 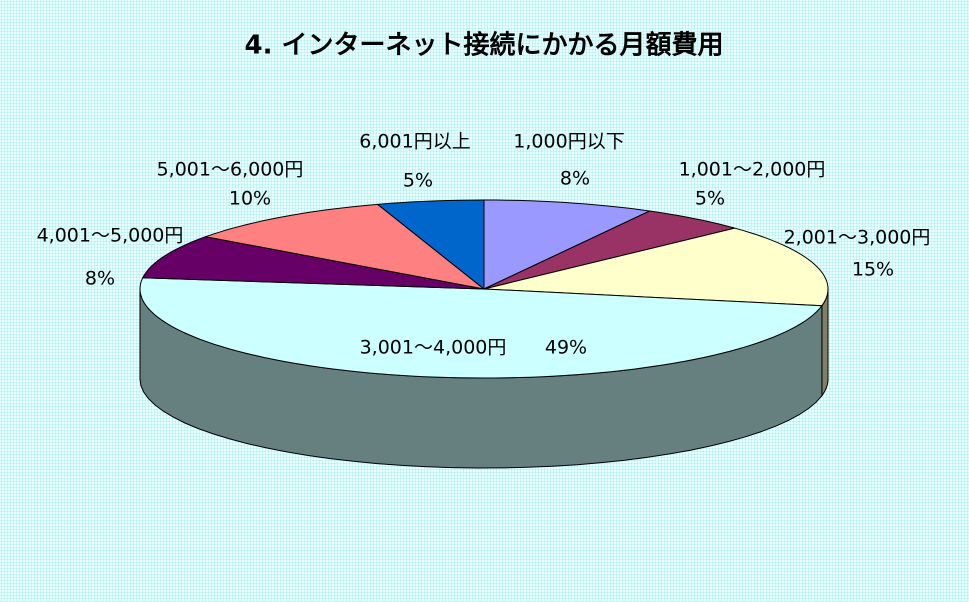 I want to click on category-label: 3,001～4,000円, so click(x=433, y=348).